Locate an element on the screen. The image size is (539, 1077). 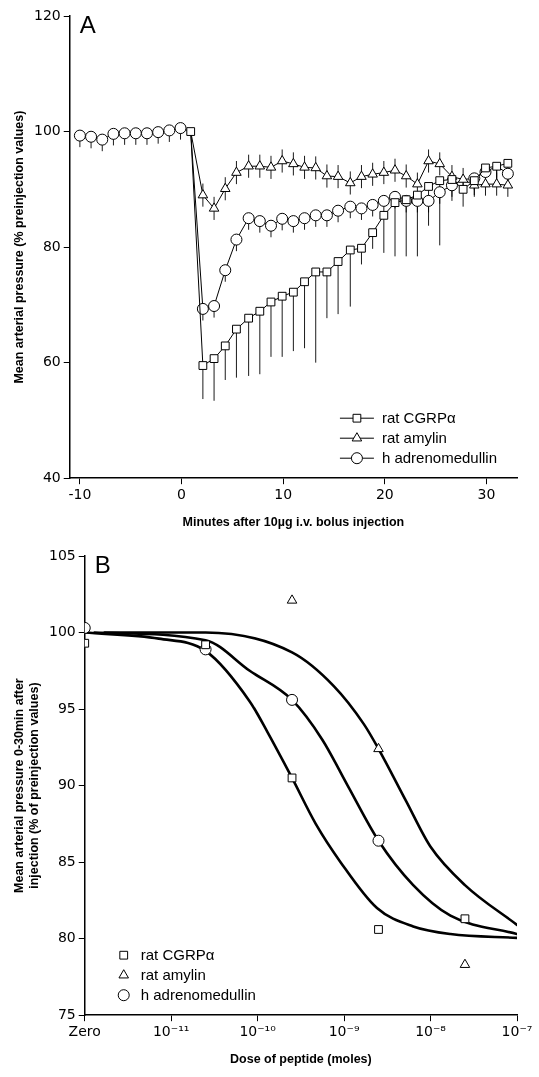
y-tick-label: 60 is located at coordinates (51, 361).